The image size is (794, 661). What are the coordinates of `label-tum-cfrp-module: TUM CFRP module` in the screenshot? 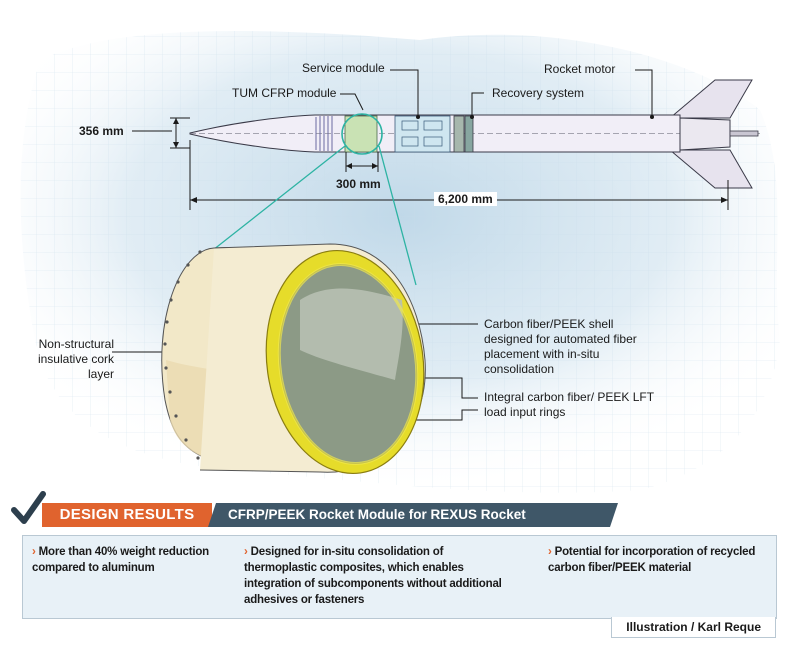 It's located at (284, 93).